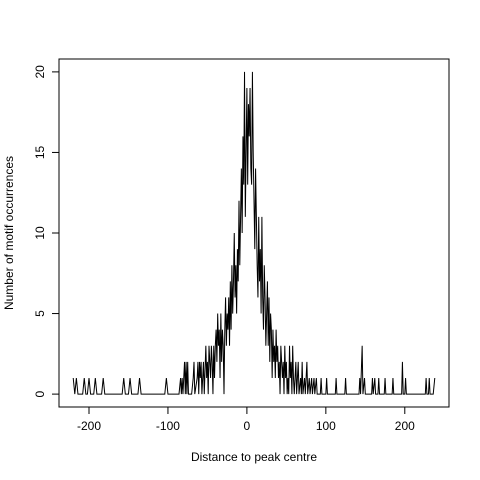 The height and width of the screenshot is (480, 480). What do you see at coordinates (40, 393) in the screenshot?
I see `y-tick-label: 0` at bounding box center [40, 393].